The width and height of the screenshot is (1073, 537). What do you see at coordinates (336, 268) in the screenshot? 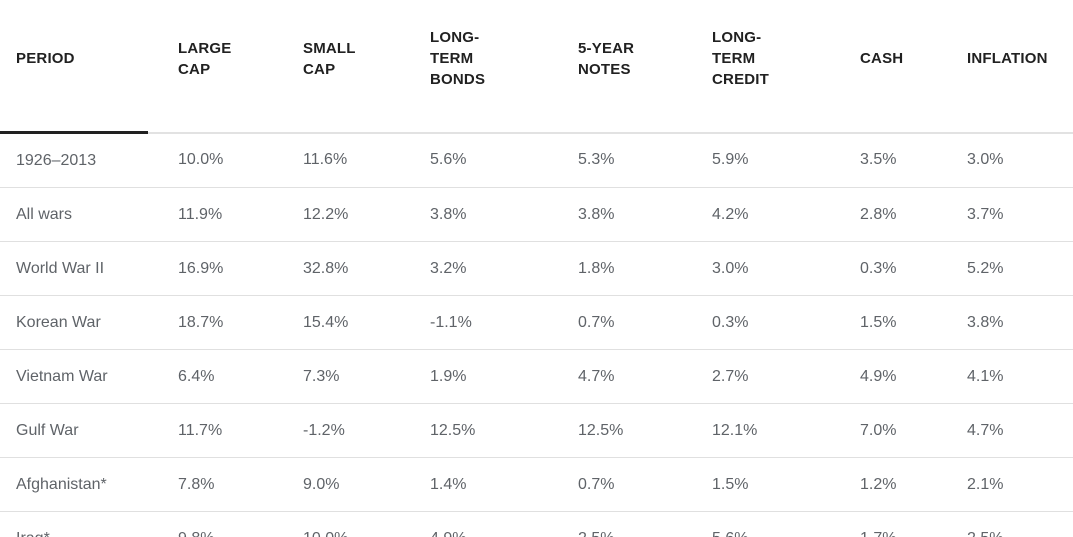
I see `value-cell-small-cap: 32.8%` at bounding box center [336, 268].